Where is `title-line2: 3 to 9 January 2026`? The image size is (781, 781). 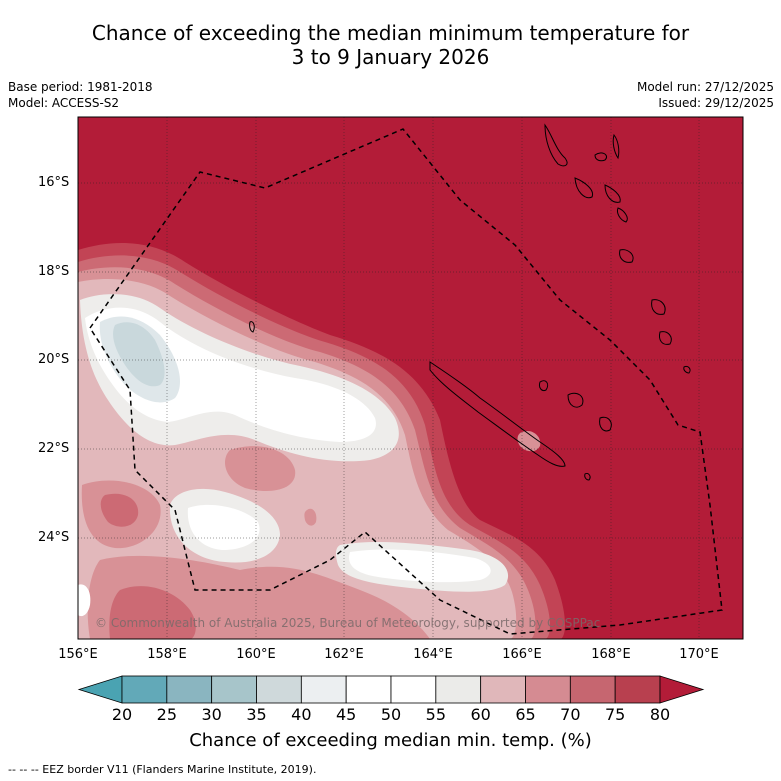
title-line2: 3 to 9 January 2026 is located at coordinates (390, 57).